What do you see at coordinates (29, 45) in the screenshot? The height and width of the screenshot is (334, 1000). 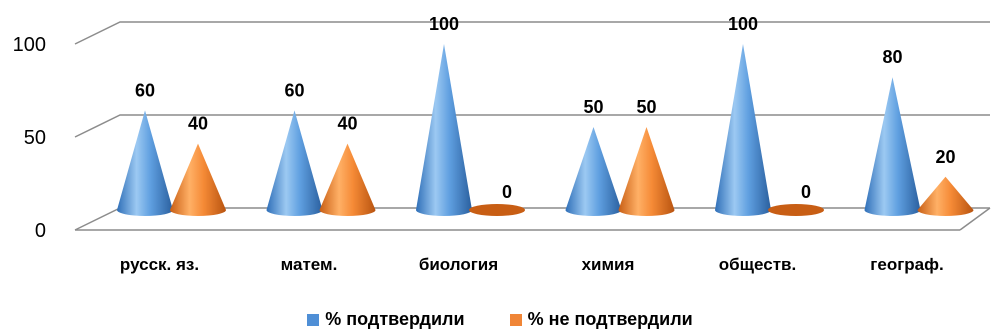 I see `y-tick-label: 100` at bounding box center [29, 45].